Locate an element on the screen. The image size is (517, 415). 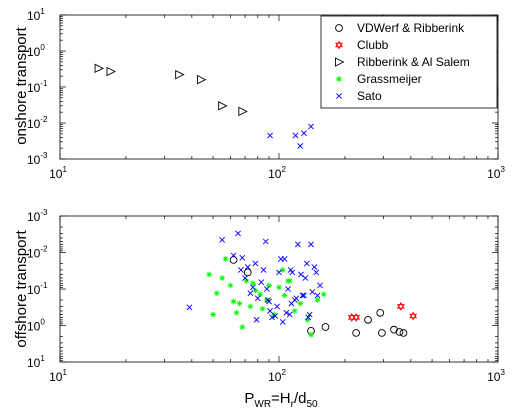
top-y-tick-label: 10⁰ is located at coordinates (36, 51).